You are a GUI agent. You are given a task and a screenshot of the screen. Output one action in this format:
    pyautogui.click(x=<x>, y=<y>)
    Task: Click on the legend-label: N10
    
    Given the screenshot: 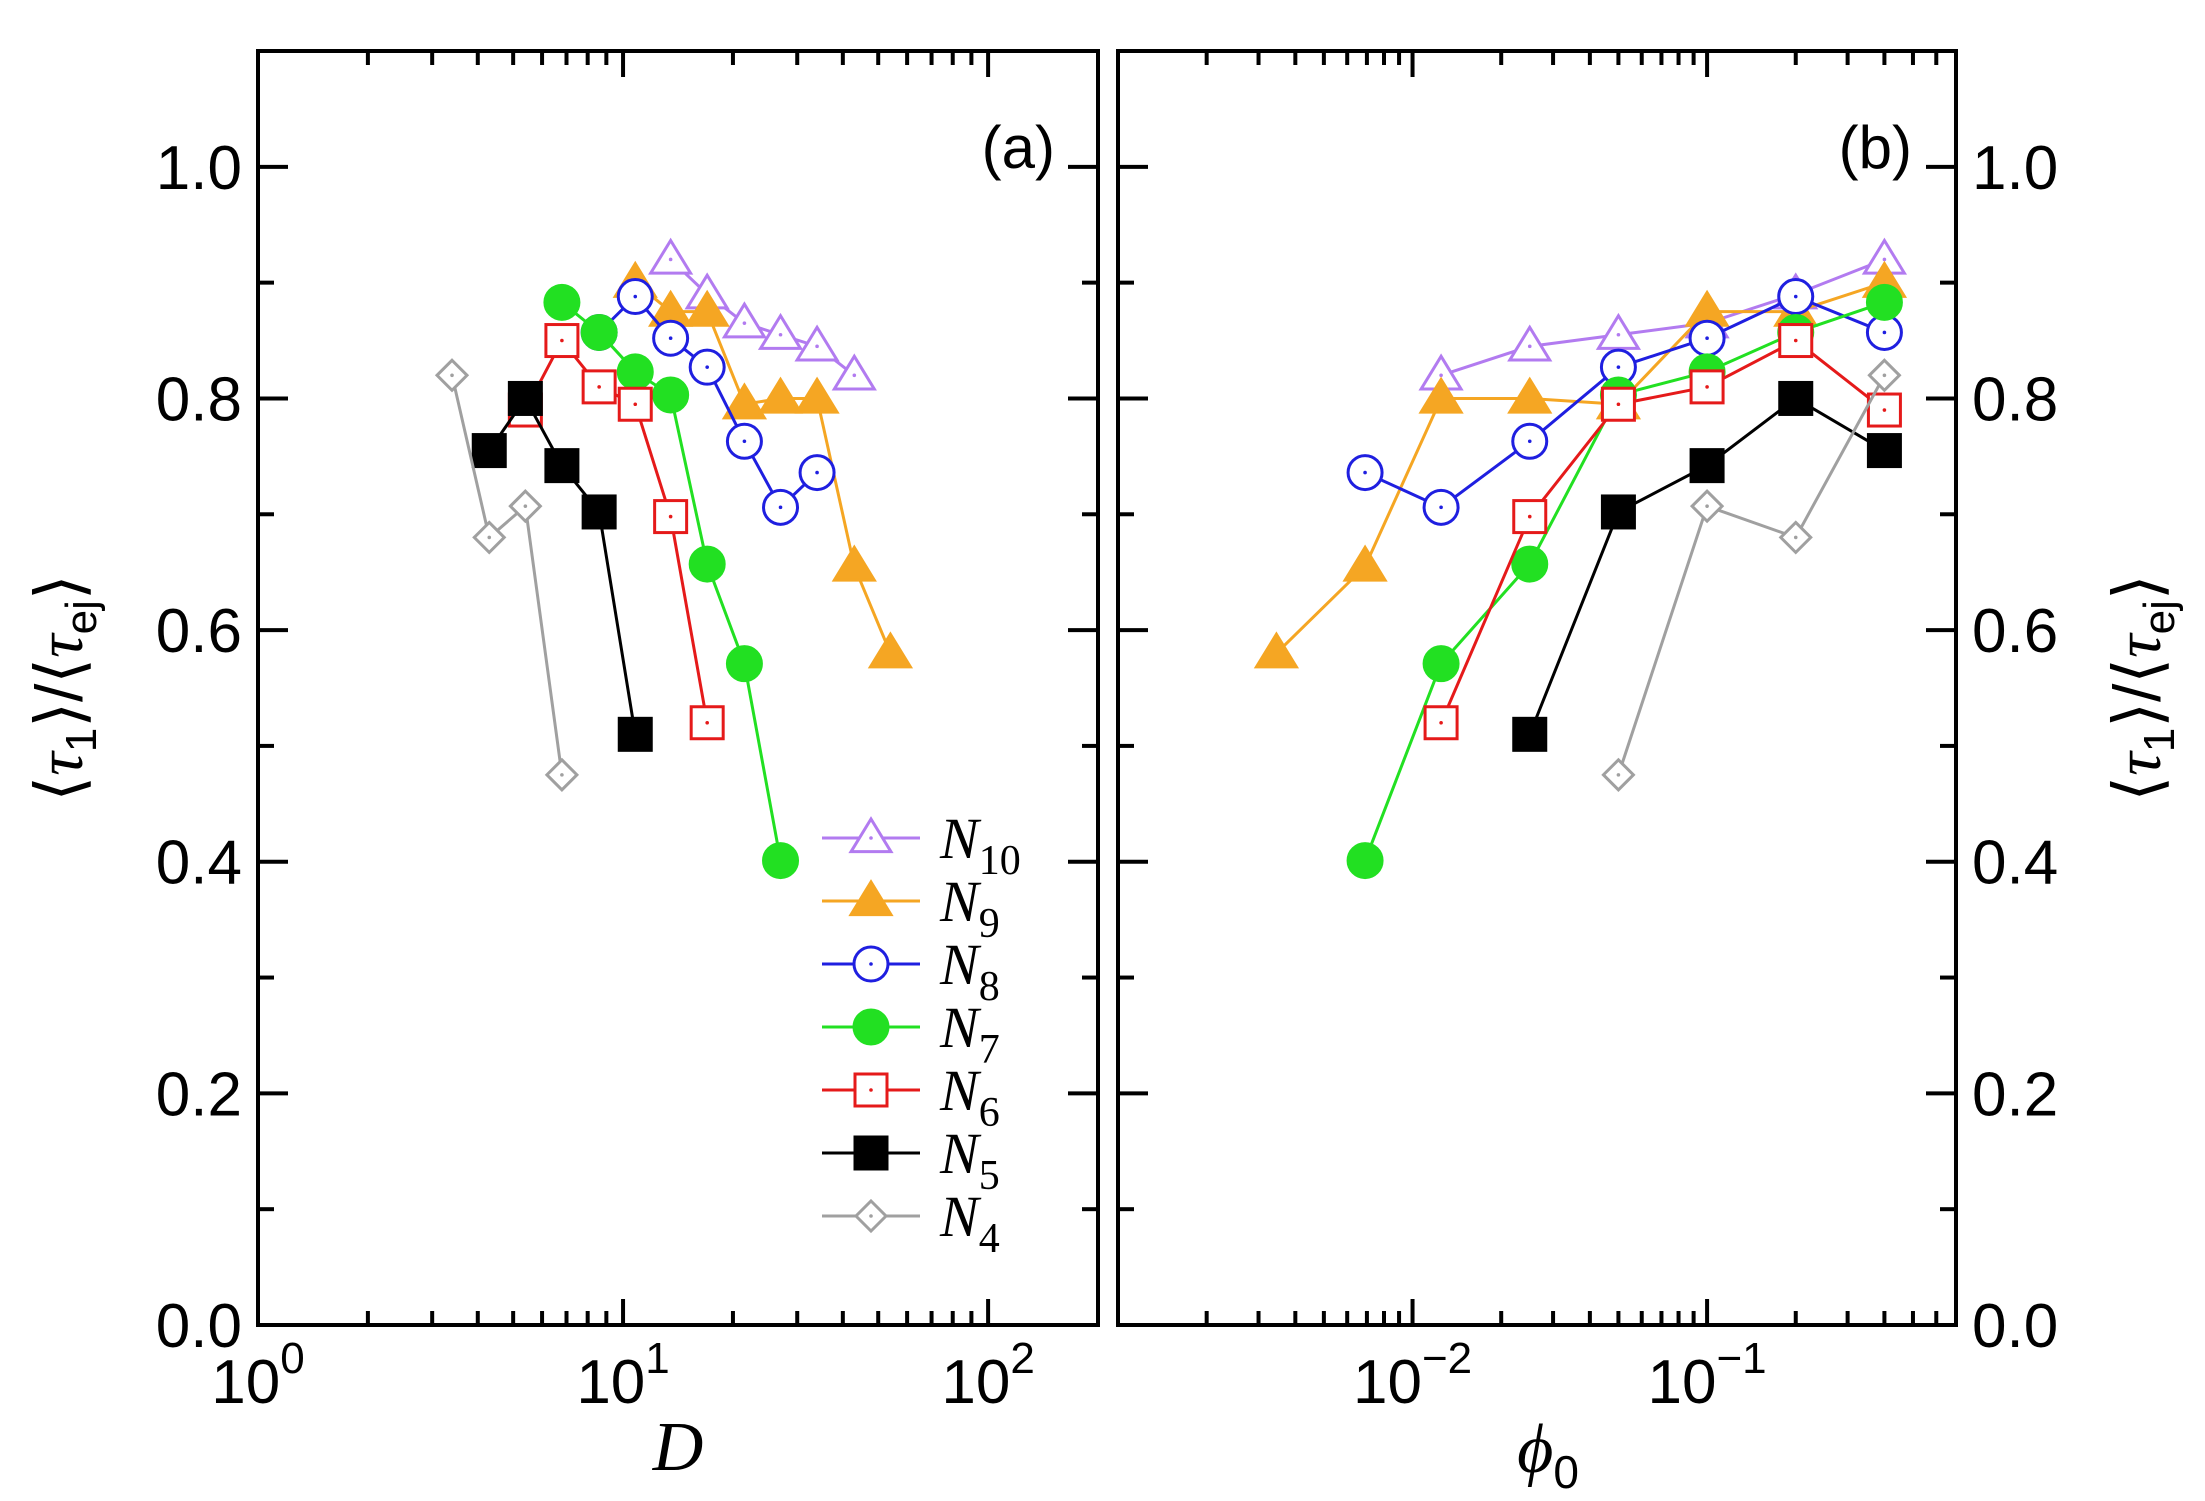 What is the action you would take?
    pyautogui.click(x=980, y=845)
    